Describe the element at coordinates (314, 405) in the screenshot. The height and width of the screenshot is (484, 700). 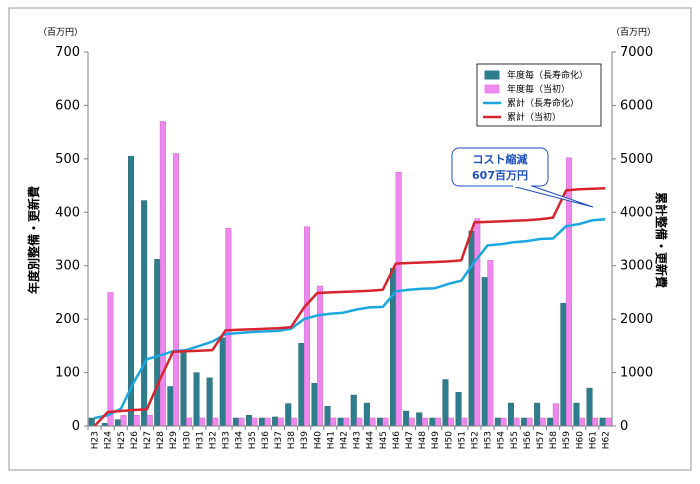
I see `bar-lifespan-H40` at that location.